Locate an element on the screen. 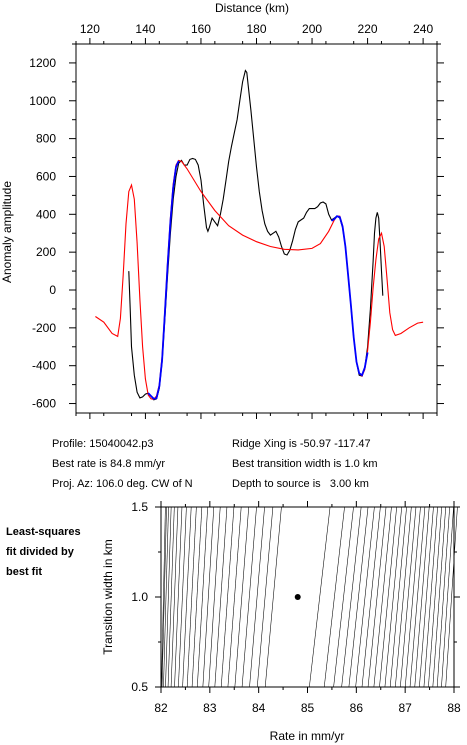  x-tick-label: 85 is located at coordinates (308, 708).